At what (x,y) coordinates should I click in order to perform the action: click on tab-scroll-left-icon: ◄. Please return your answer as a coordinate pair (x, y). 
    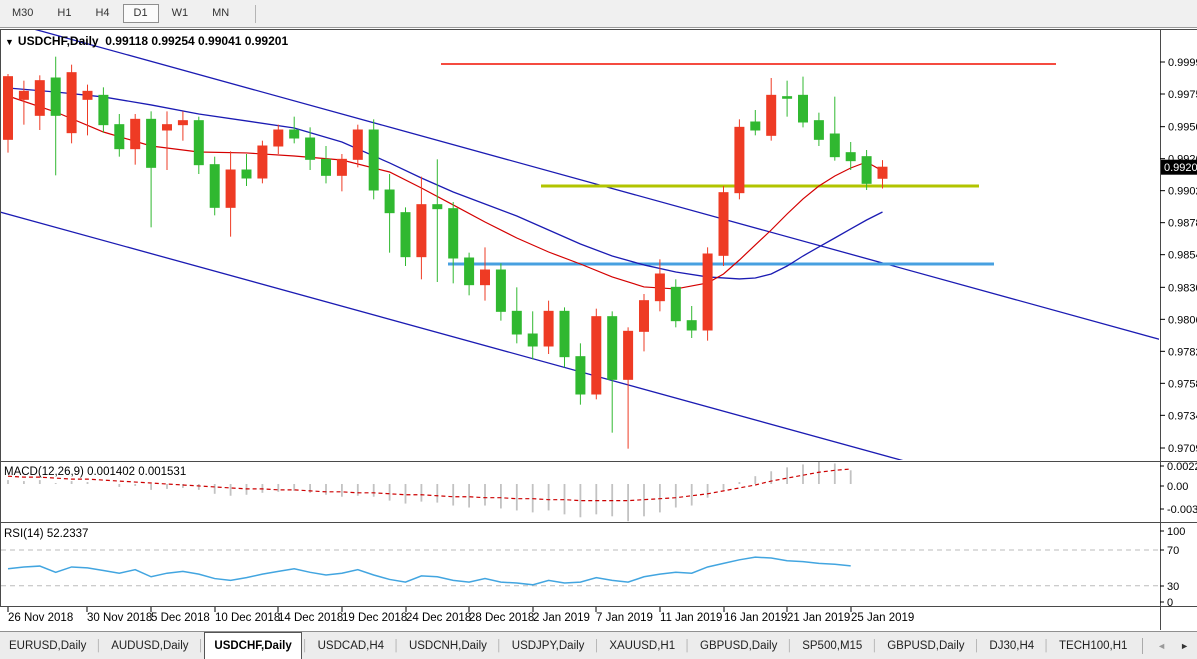
    Looking at the image, I should click on (1162, 645).